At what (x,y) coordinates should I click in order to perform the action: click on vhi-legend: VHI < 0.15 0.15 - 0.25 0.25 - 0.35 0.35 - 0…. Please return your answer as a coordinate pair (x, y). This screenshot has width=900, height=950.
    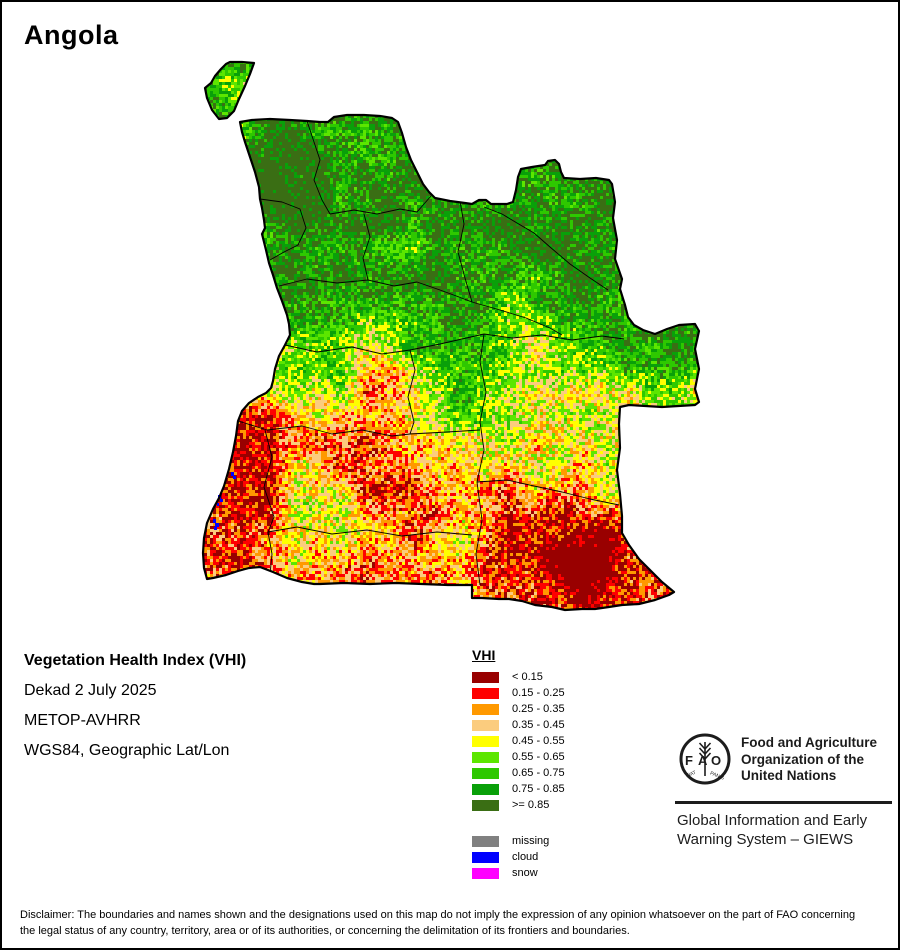
    Looking at the image, I should click on (518, 765).